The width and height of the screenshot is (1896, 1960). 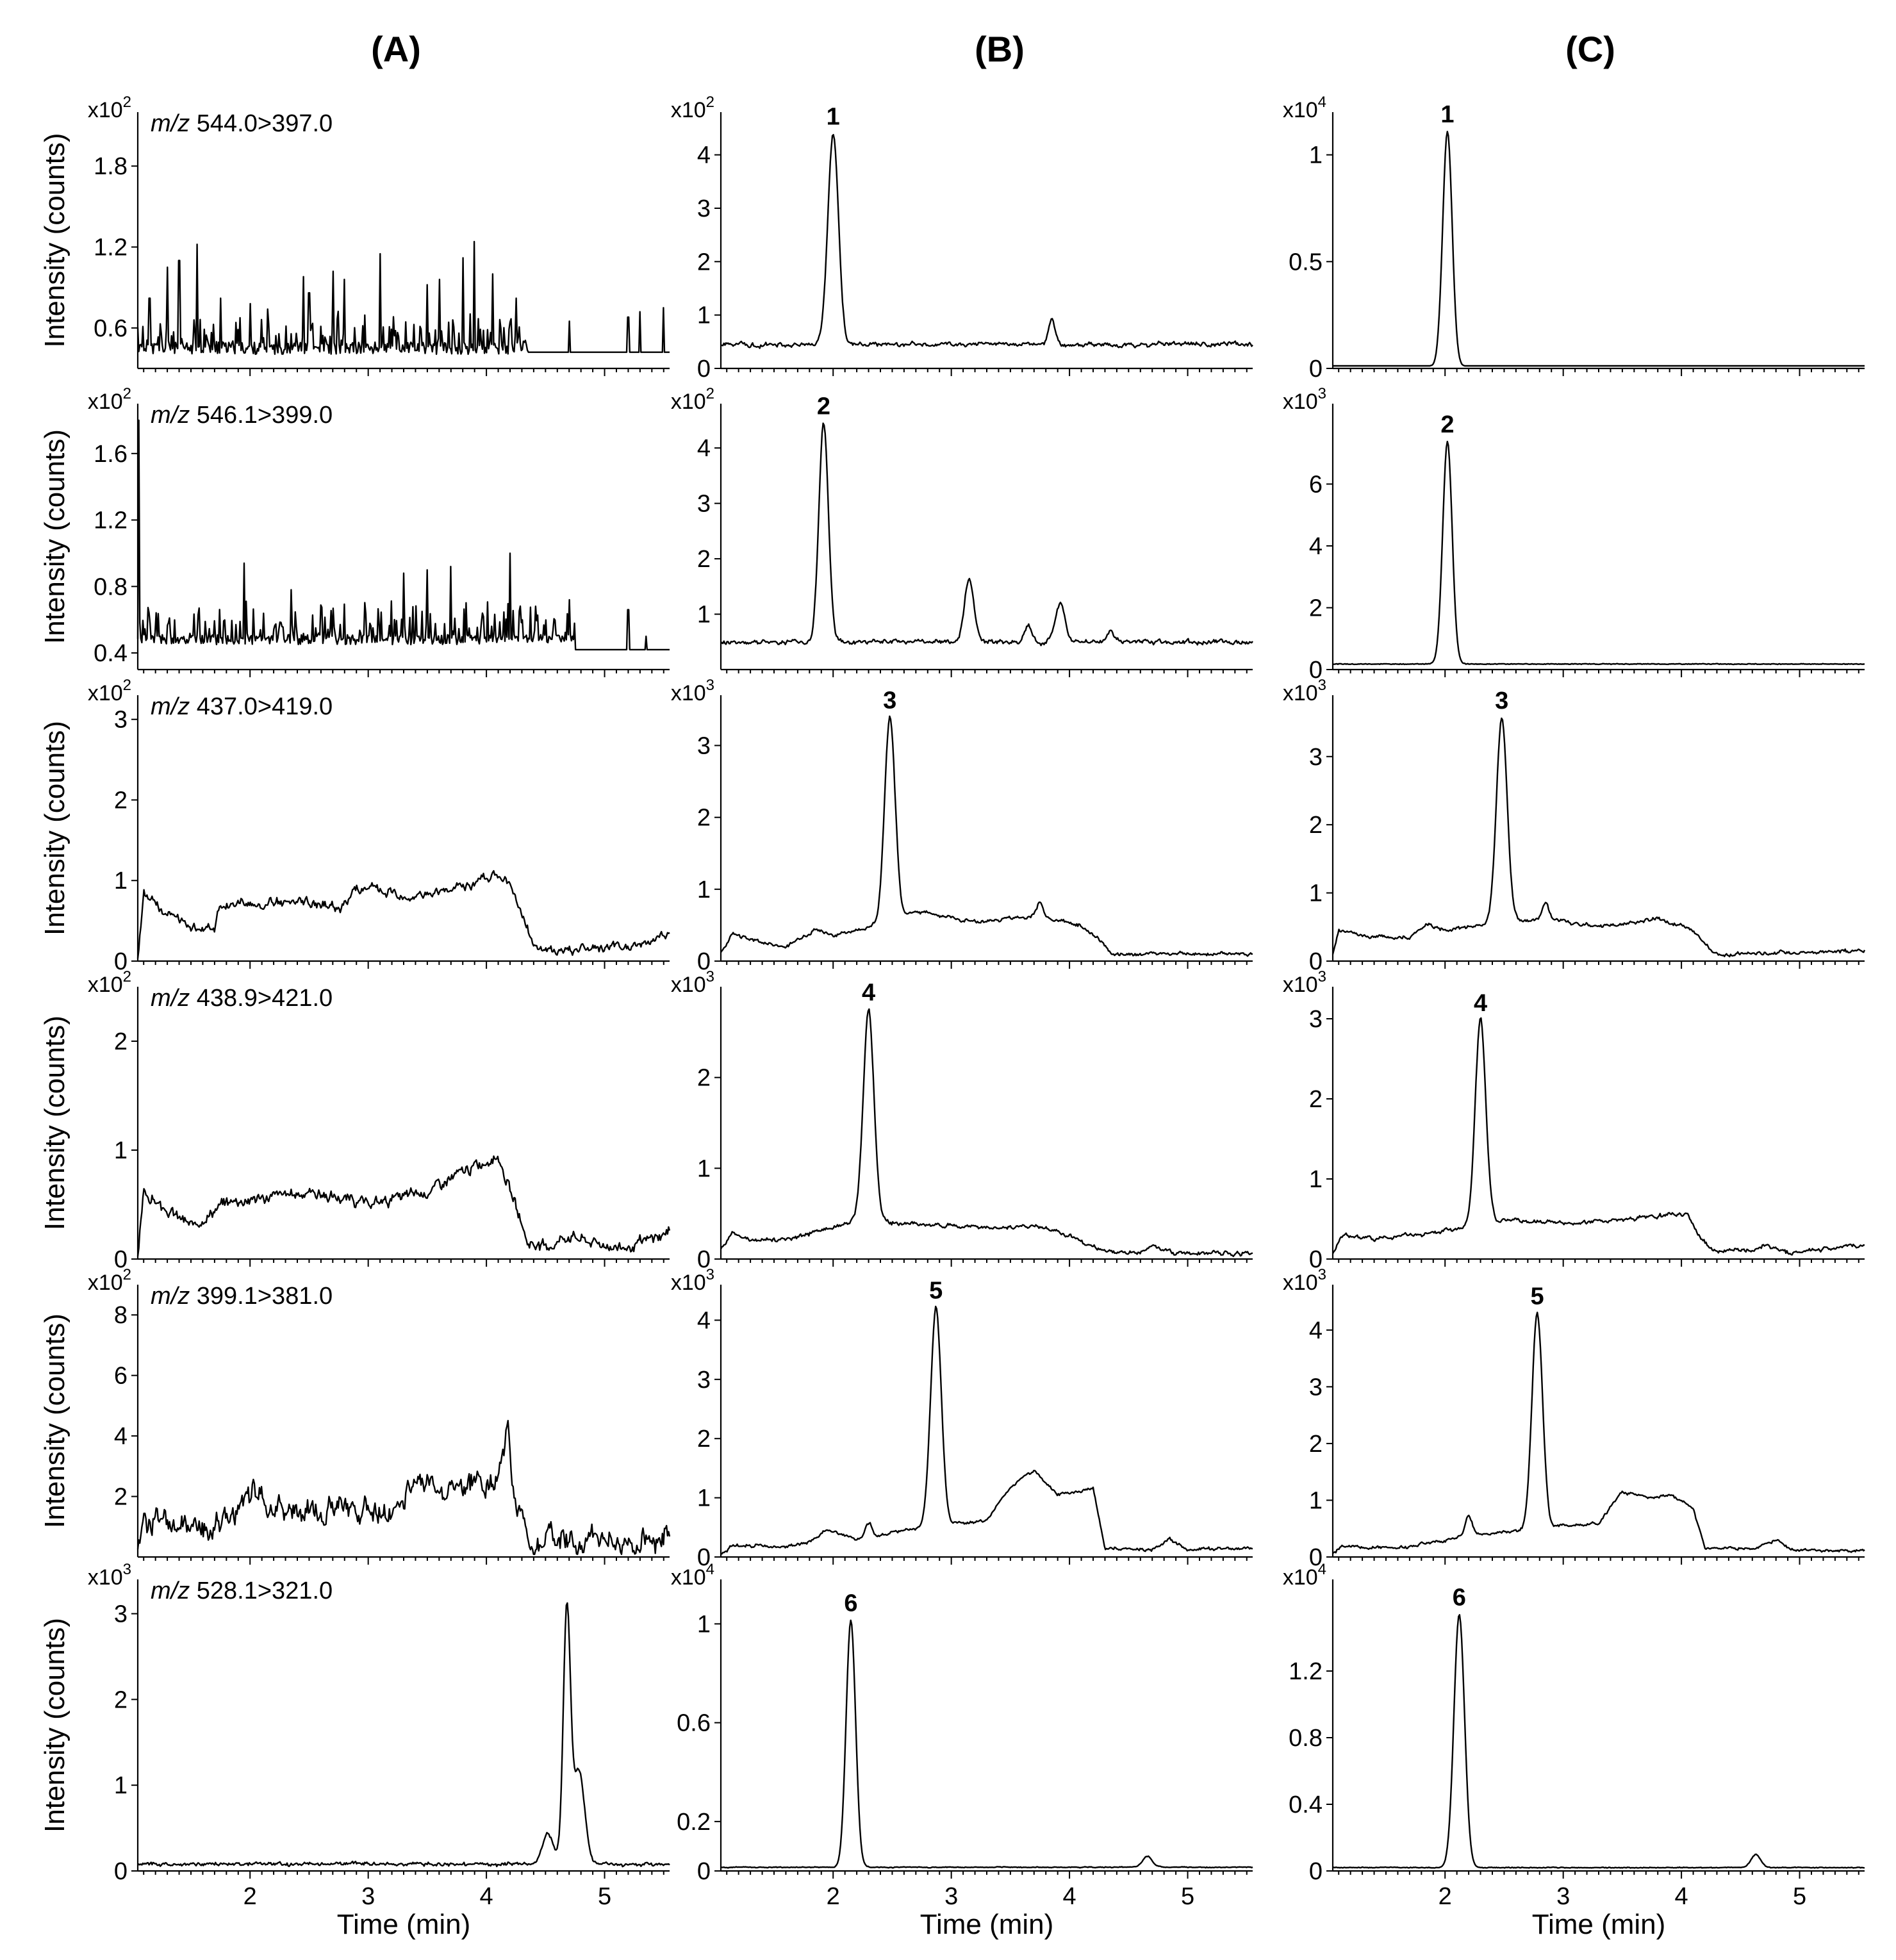 I want to click on transition-label: m/z 544.0>397.0, so click(x=242, y=124).